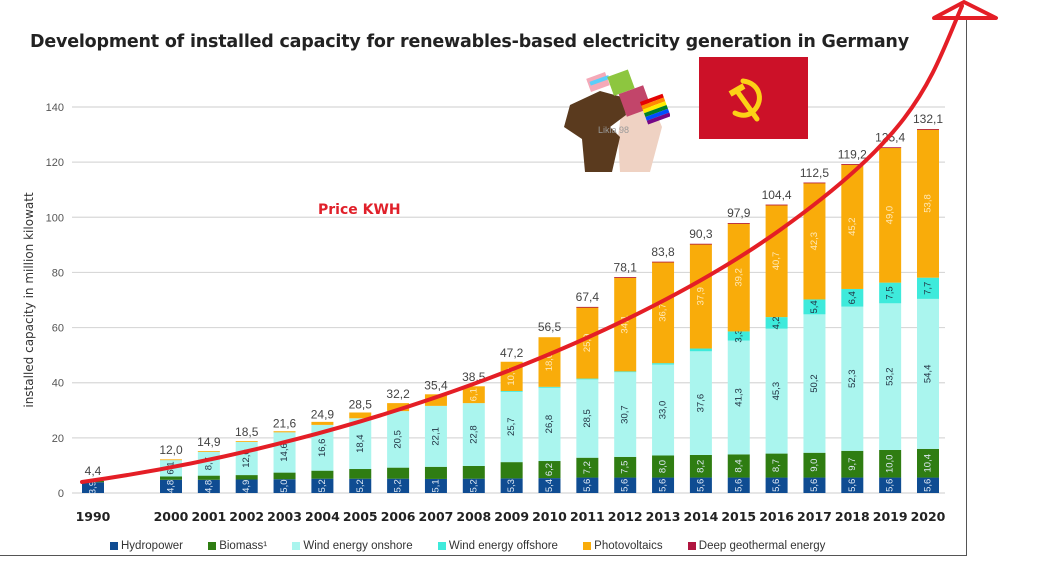 This screenshot has width=1053, height=584. I want to click on segment-value-label: 8,4, so click(738, 465).